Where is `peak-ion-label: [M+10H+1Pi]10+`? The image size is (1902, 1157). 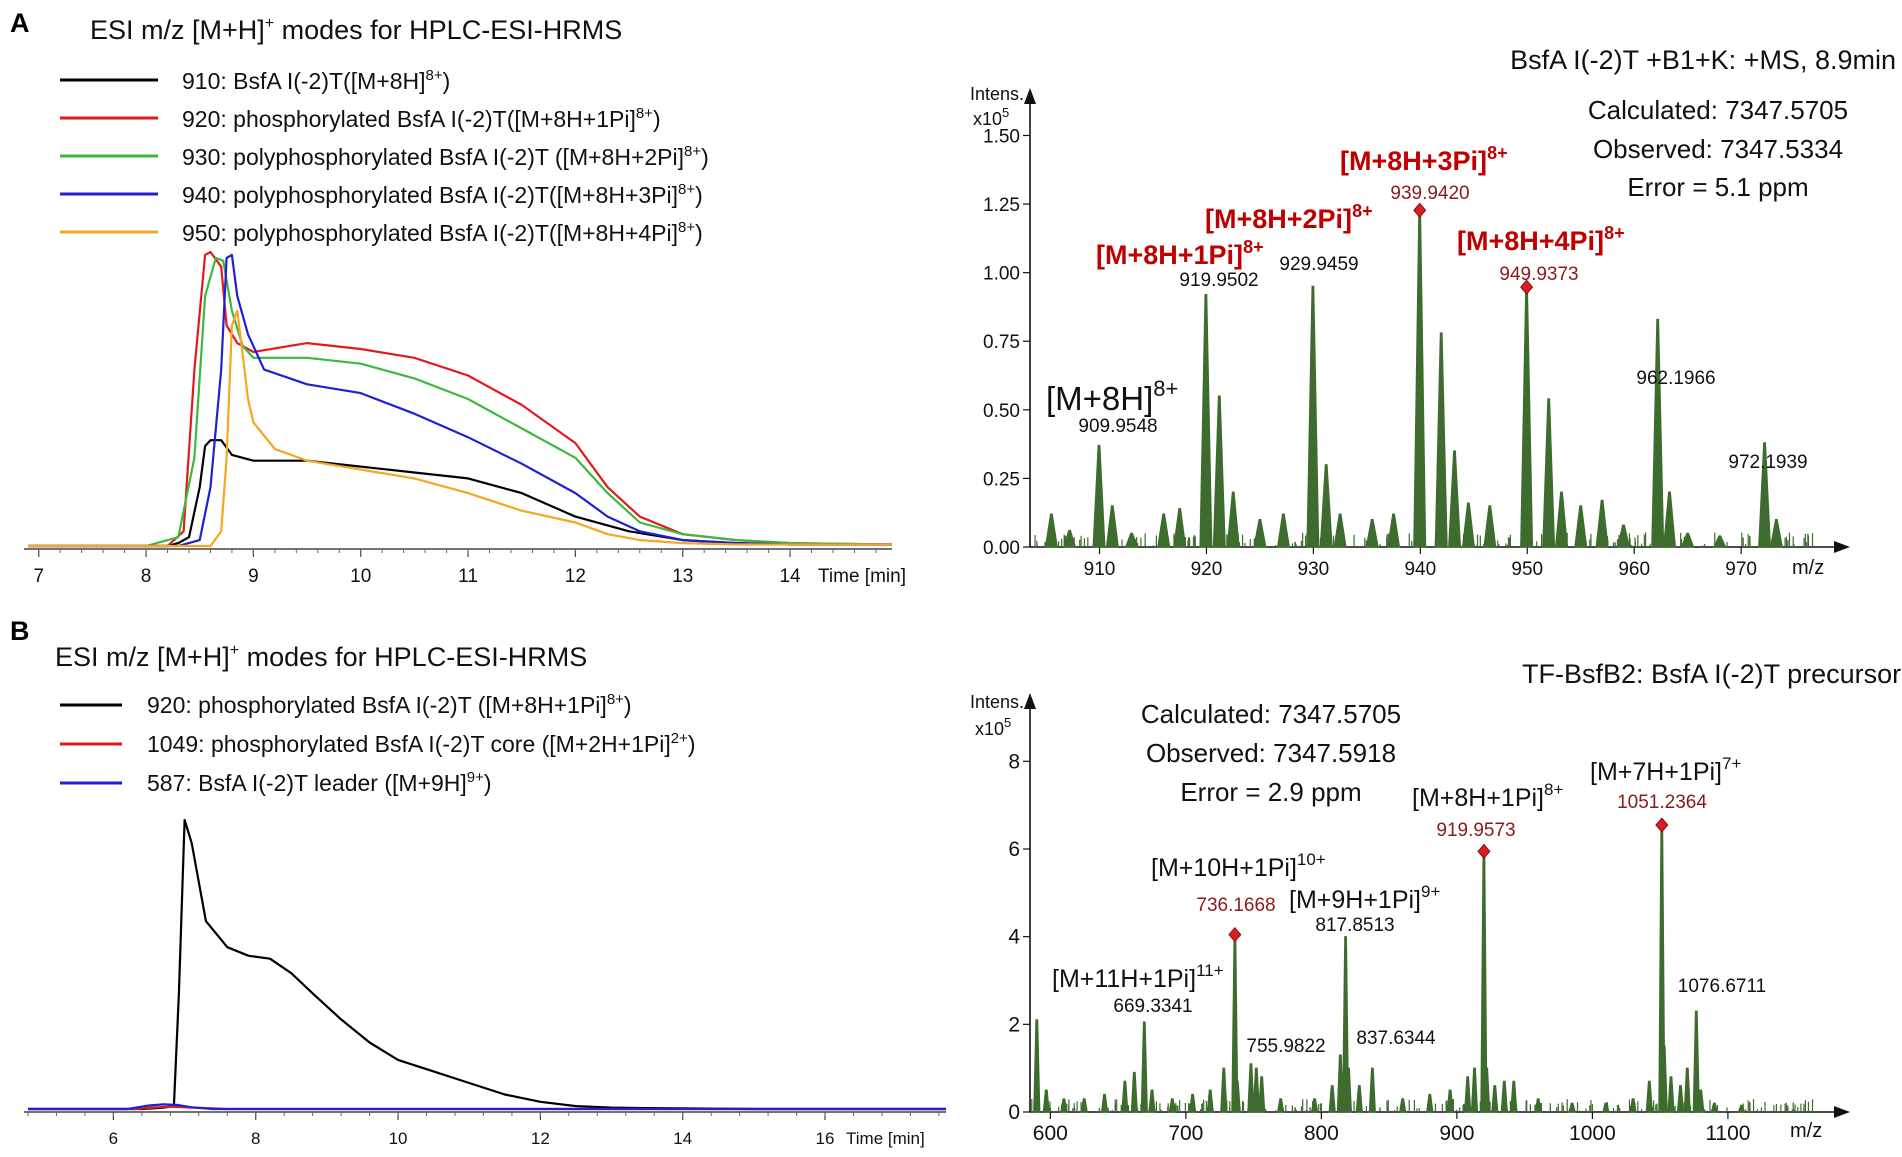
peak-ion-label: [M+10H+1Pi]10+ is located at coordinates (1238, 866).